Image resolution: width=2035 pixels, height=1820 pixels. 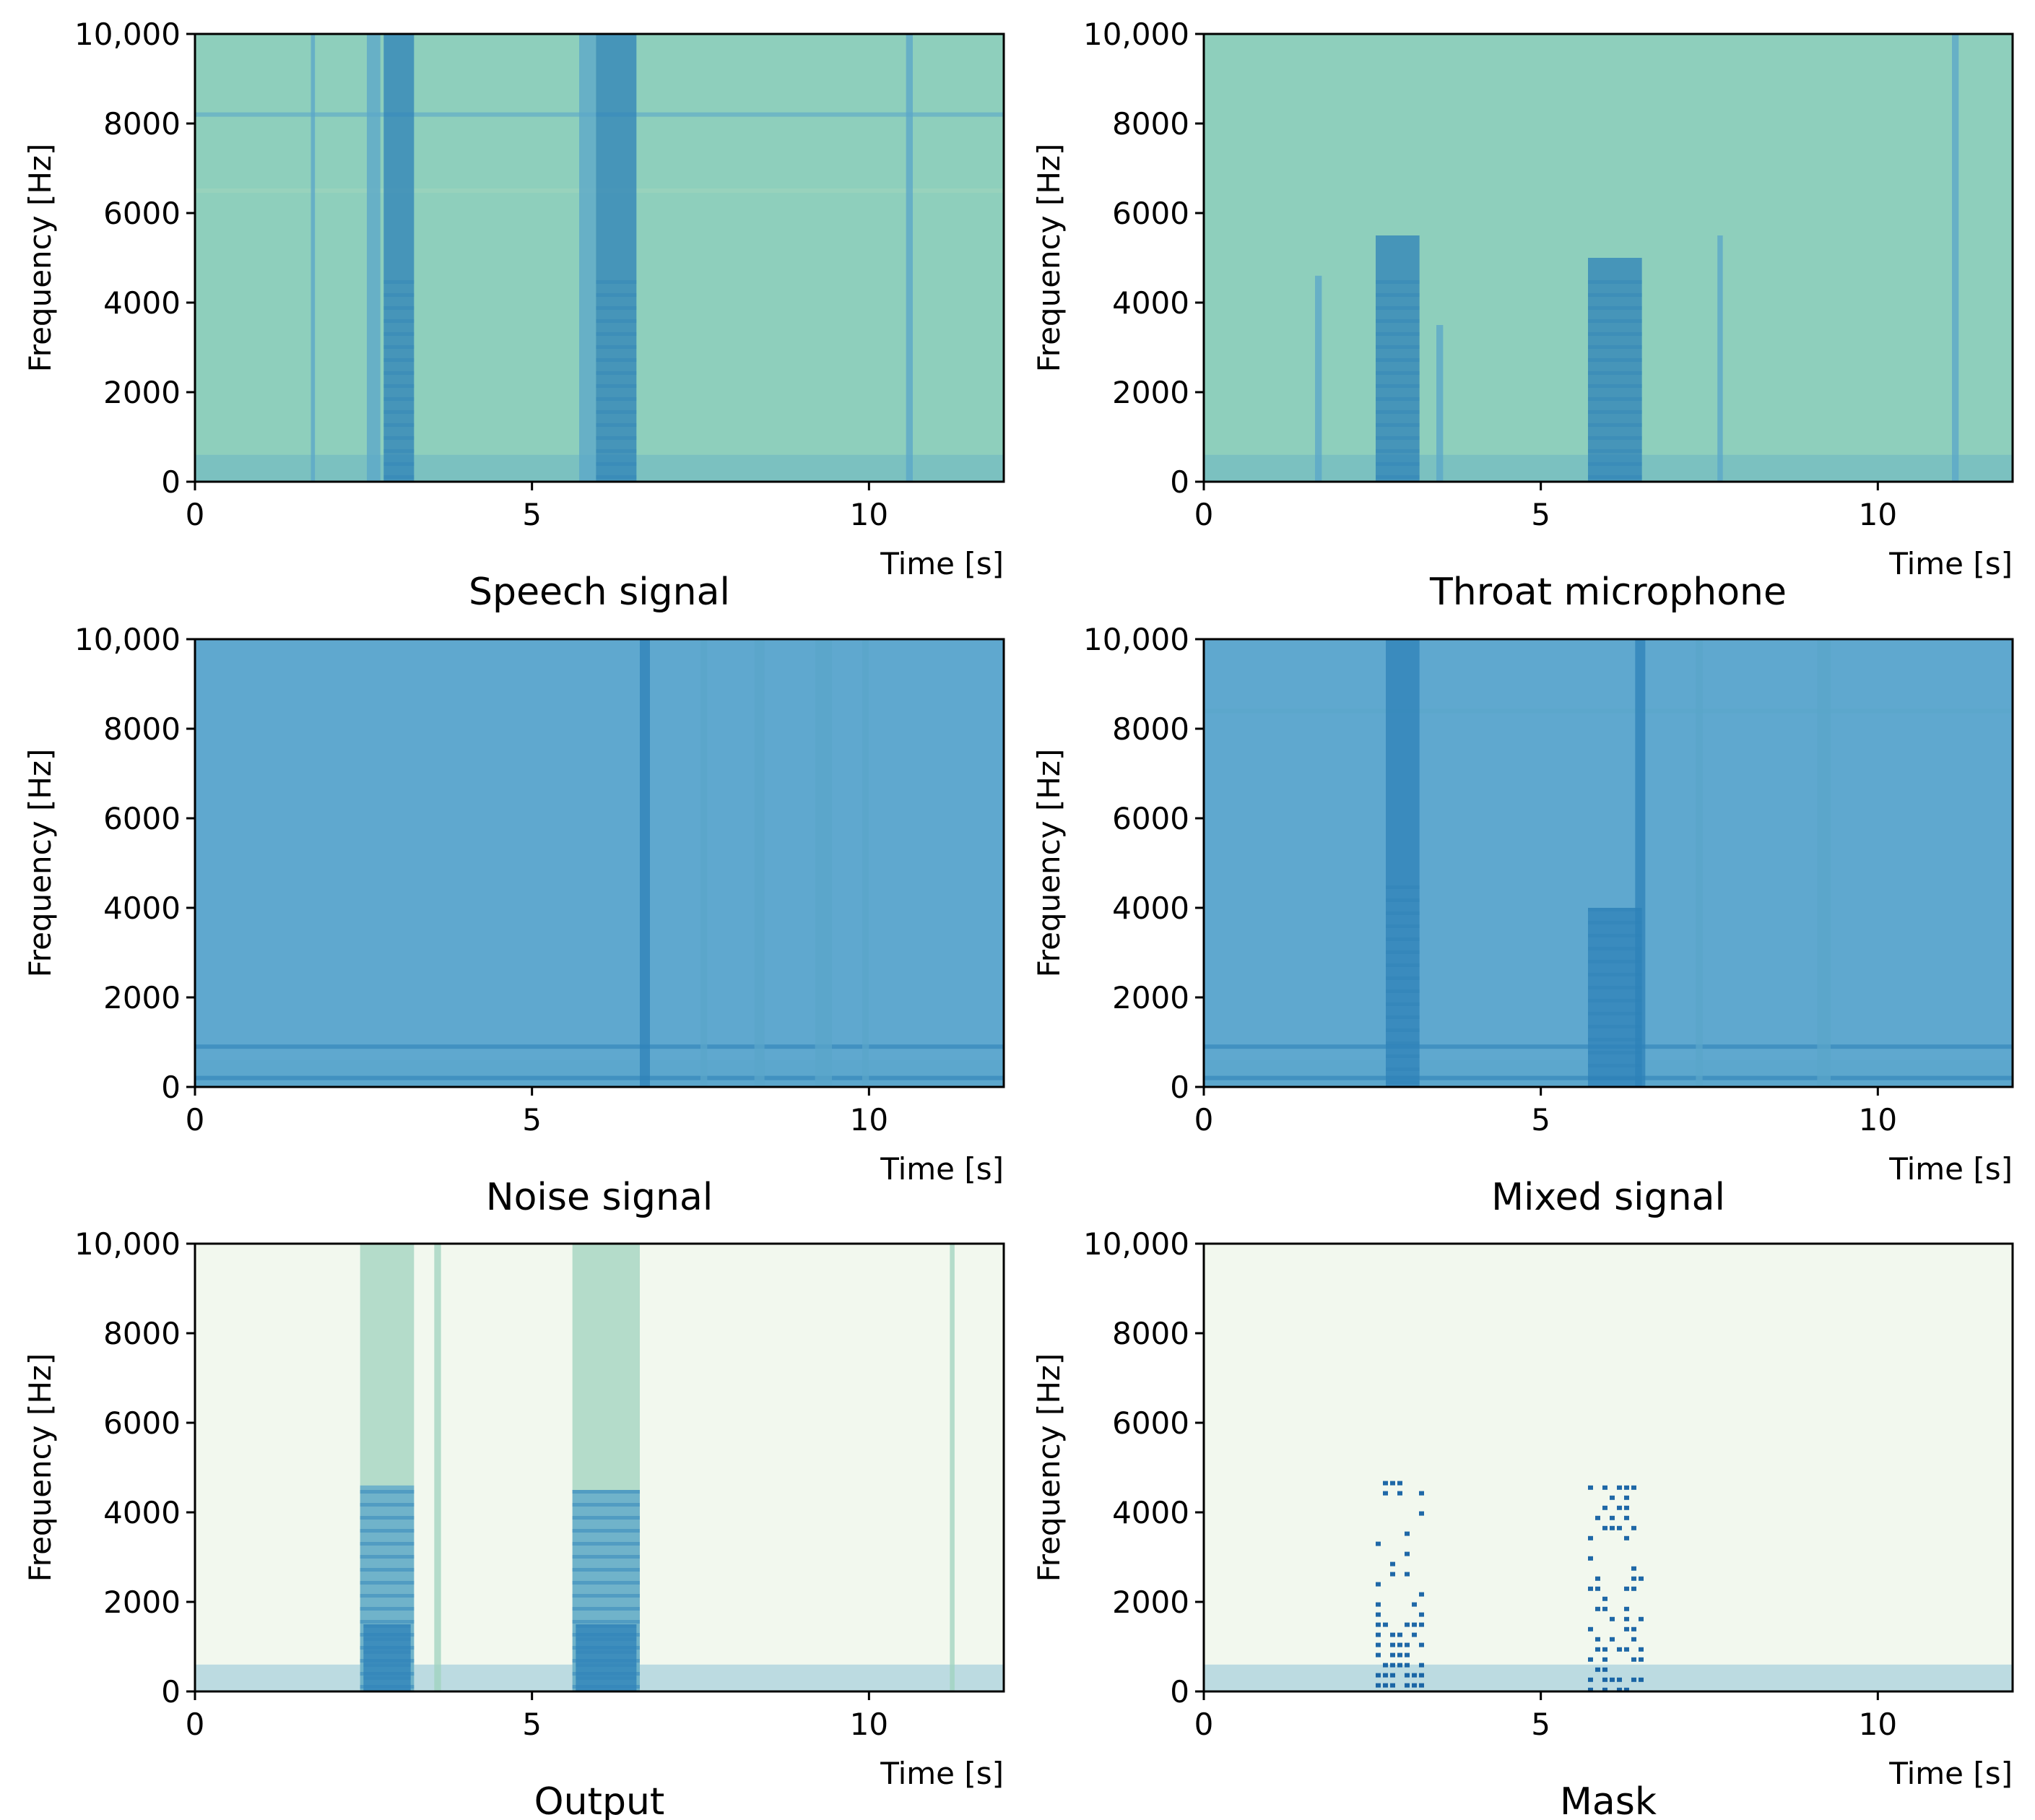 What do you see at coordinates (1151, 1602) in the screenshot?
I see `chart-5-ytick-label-1: 2000` at bounding box center [1151, 1602].